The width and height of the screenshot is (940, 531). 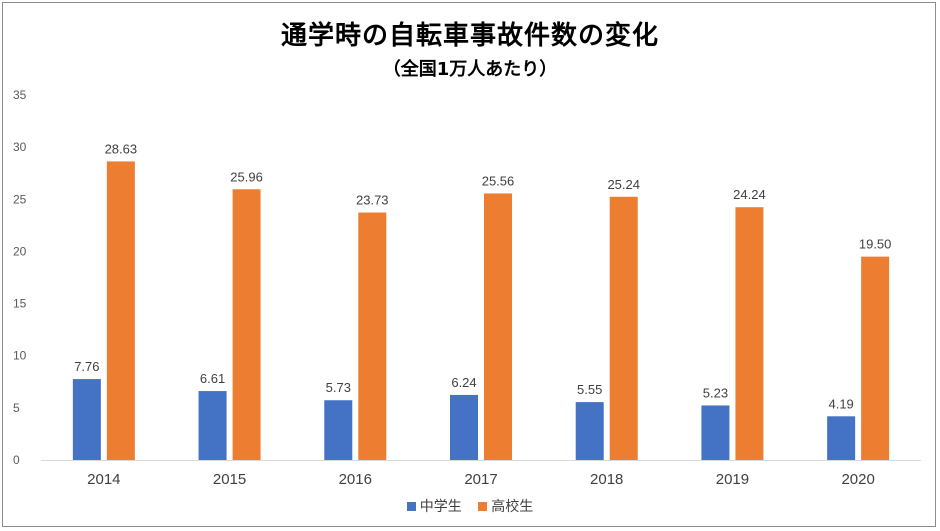 What do you see at coordinates (355, 479) in the screenshot?
I see `x-tick-label: 2016` at bounding box center [355, 479].